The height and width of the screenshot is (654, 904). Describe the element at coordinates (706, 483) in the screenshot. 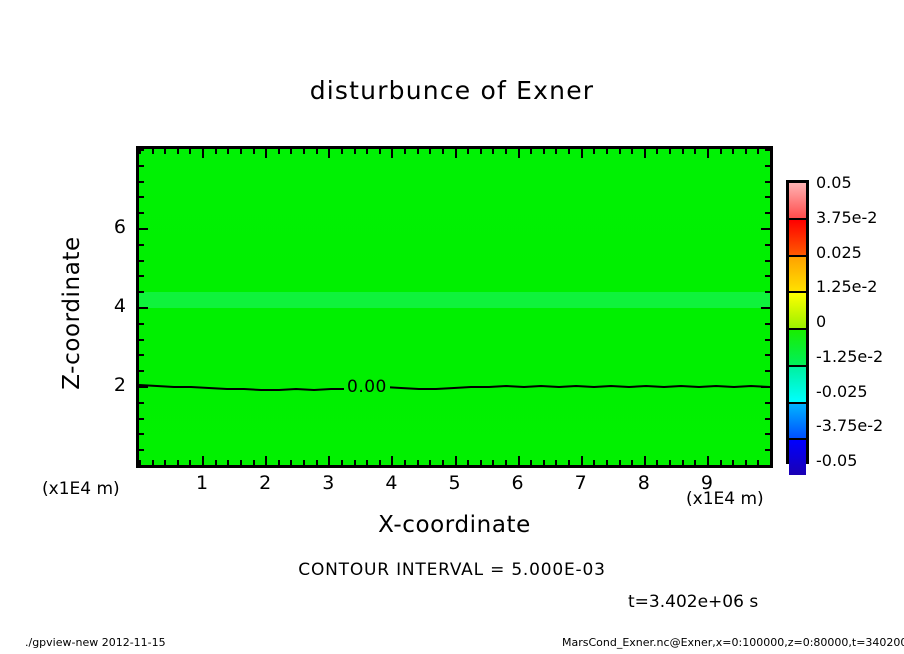

I see `x-tick-label: 9` at that location.